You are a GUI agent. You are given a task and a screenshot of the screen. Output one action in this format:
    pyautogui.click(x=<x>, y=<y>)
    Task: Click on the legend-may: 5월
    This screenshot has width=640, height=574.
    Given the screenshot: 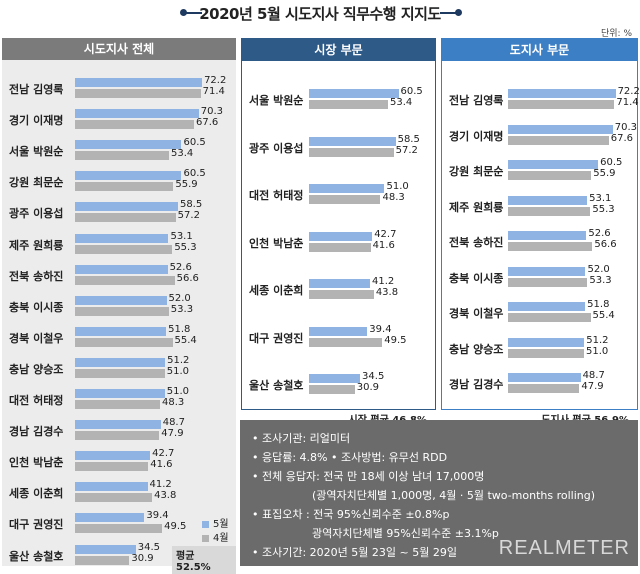 What is the action you would take?
    pyautogui.click(x=215, y=522)
    